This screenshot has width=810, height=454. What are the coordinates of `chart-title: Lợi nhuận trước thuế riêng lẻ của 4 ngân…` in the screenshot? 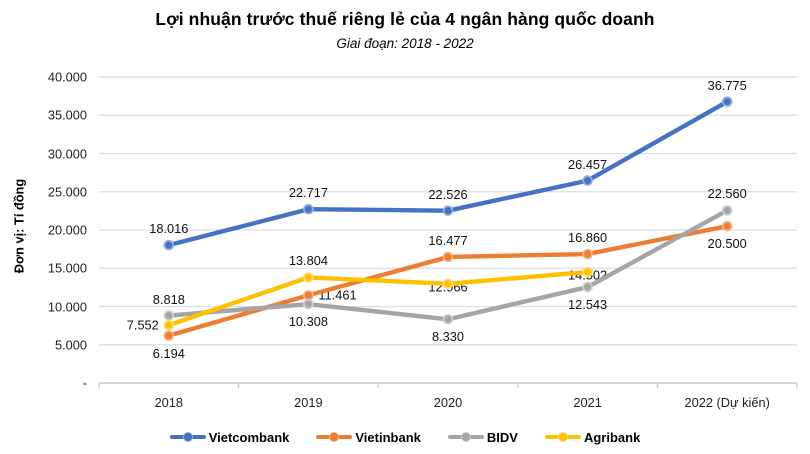 It's located at (405, 19).